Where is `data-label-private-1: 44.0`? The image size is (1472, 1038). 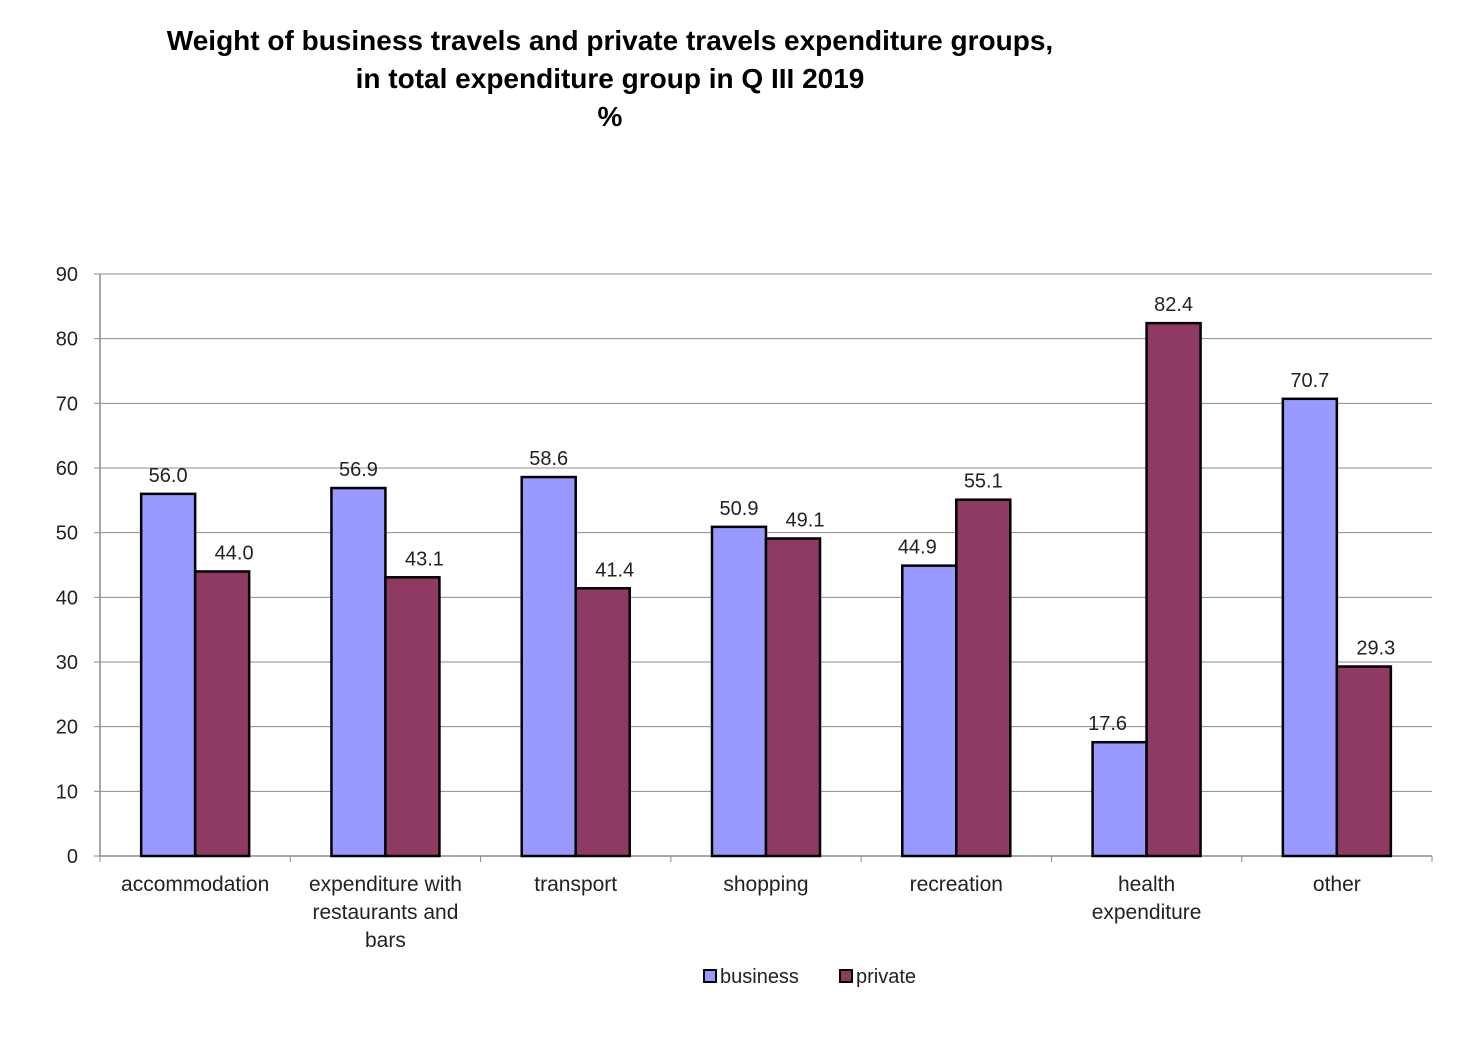 data-label-private-1: 44.0 is located at coordinates (234, 553).